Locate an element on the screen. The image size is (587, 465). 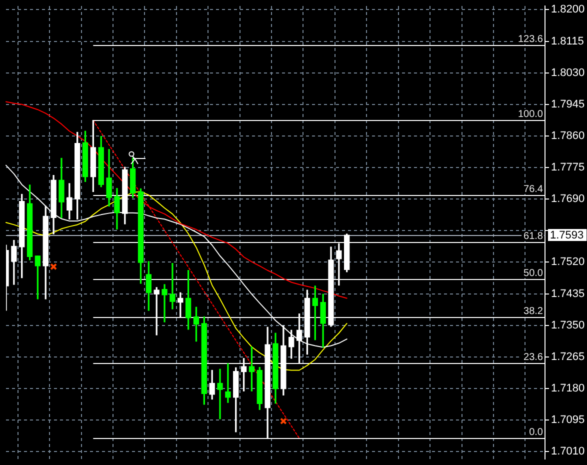
y-tick-label: 1.7265 is located at coordinates (568, 356).